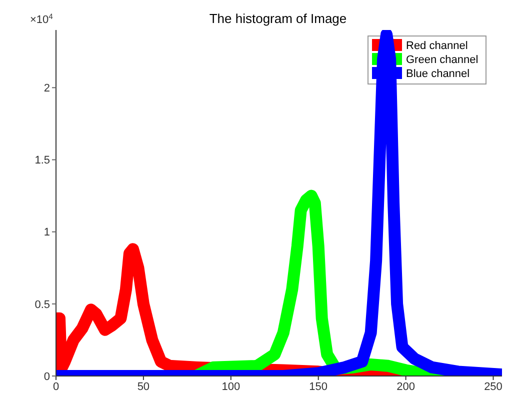 This screenshot has height=416, width=510. Describe the element at coordinates (493, 386) in the screenshot. I see `x-tick-label: 250` at that location.